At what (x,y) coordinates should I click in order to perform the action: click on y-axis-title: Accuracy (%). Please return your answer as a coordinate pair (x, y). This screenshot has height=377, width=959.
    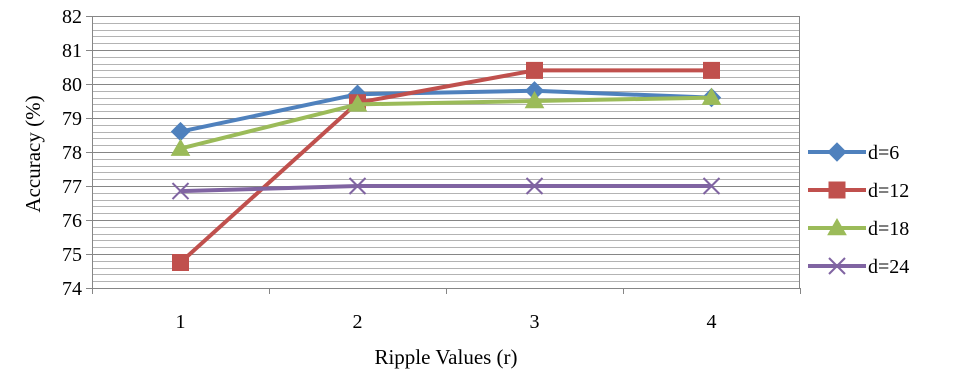
    Looking at the image, I should click on (33, 153).